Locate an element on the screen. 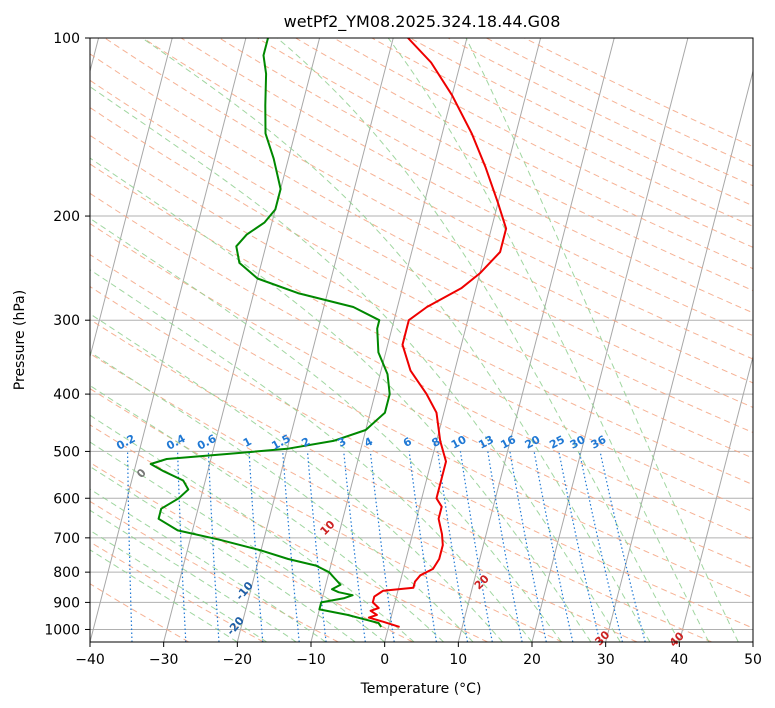 This screenshot has width=775, height=708. moist-adiabat-label: 40 is located at coordinates (677, 639).